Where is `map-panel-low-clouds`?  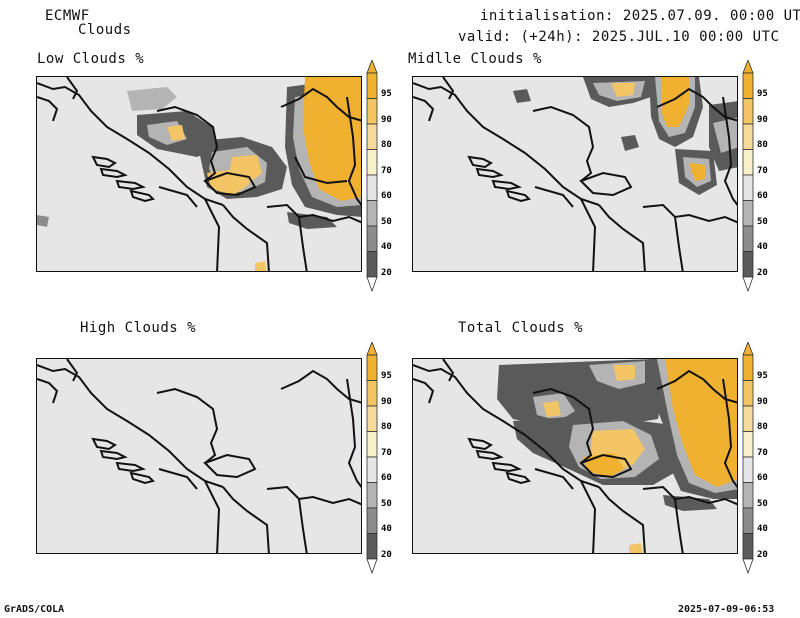
map-panel-low-clouds is located at coordinates (199, 174).